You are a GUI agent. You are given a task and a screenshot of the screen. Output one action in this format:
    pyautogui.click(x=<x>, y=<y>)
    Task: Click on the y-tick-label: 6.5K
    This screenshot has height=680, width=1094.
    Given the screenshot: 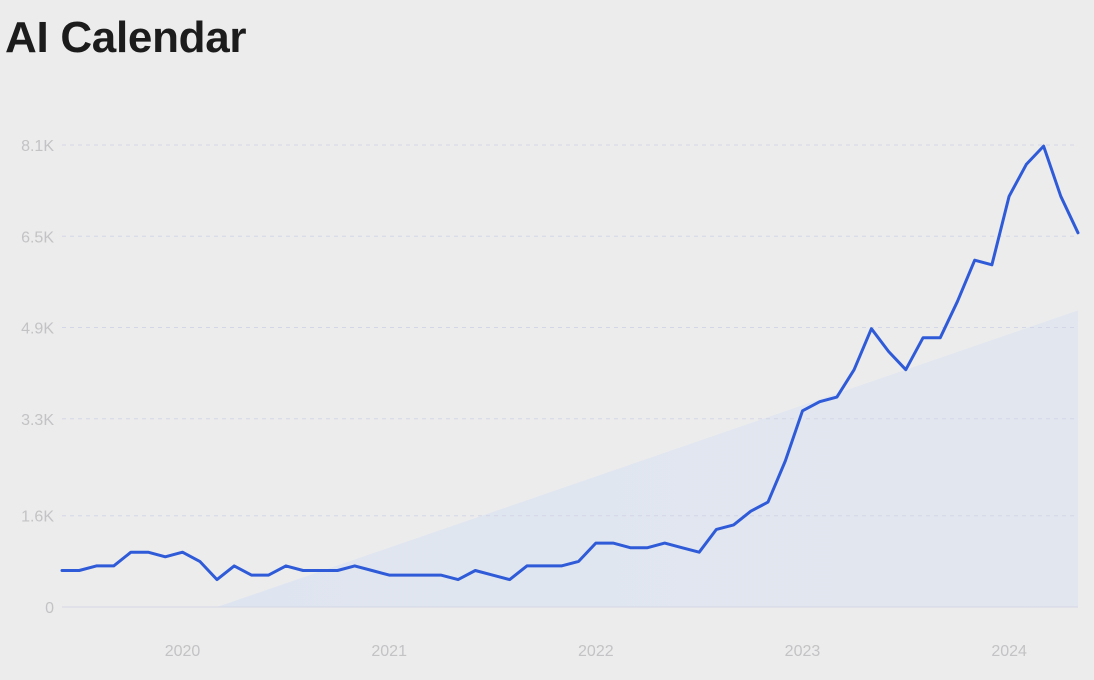 What is the action you would take?
    pyautogui.click(x=37, y=237)
    